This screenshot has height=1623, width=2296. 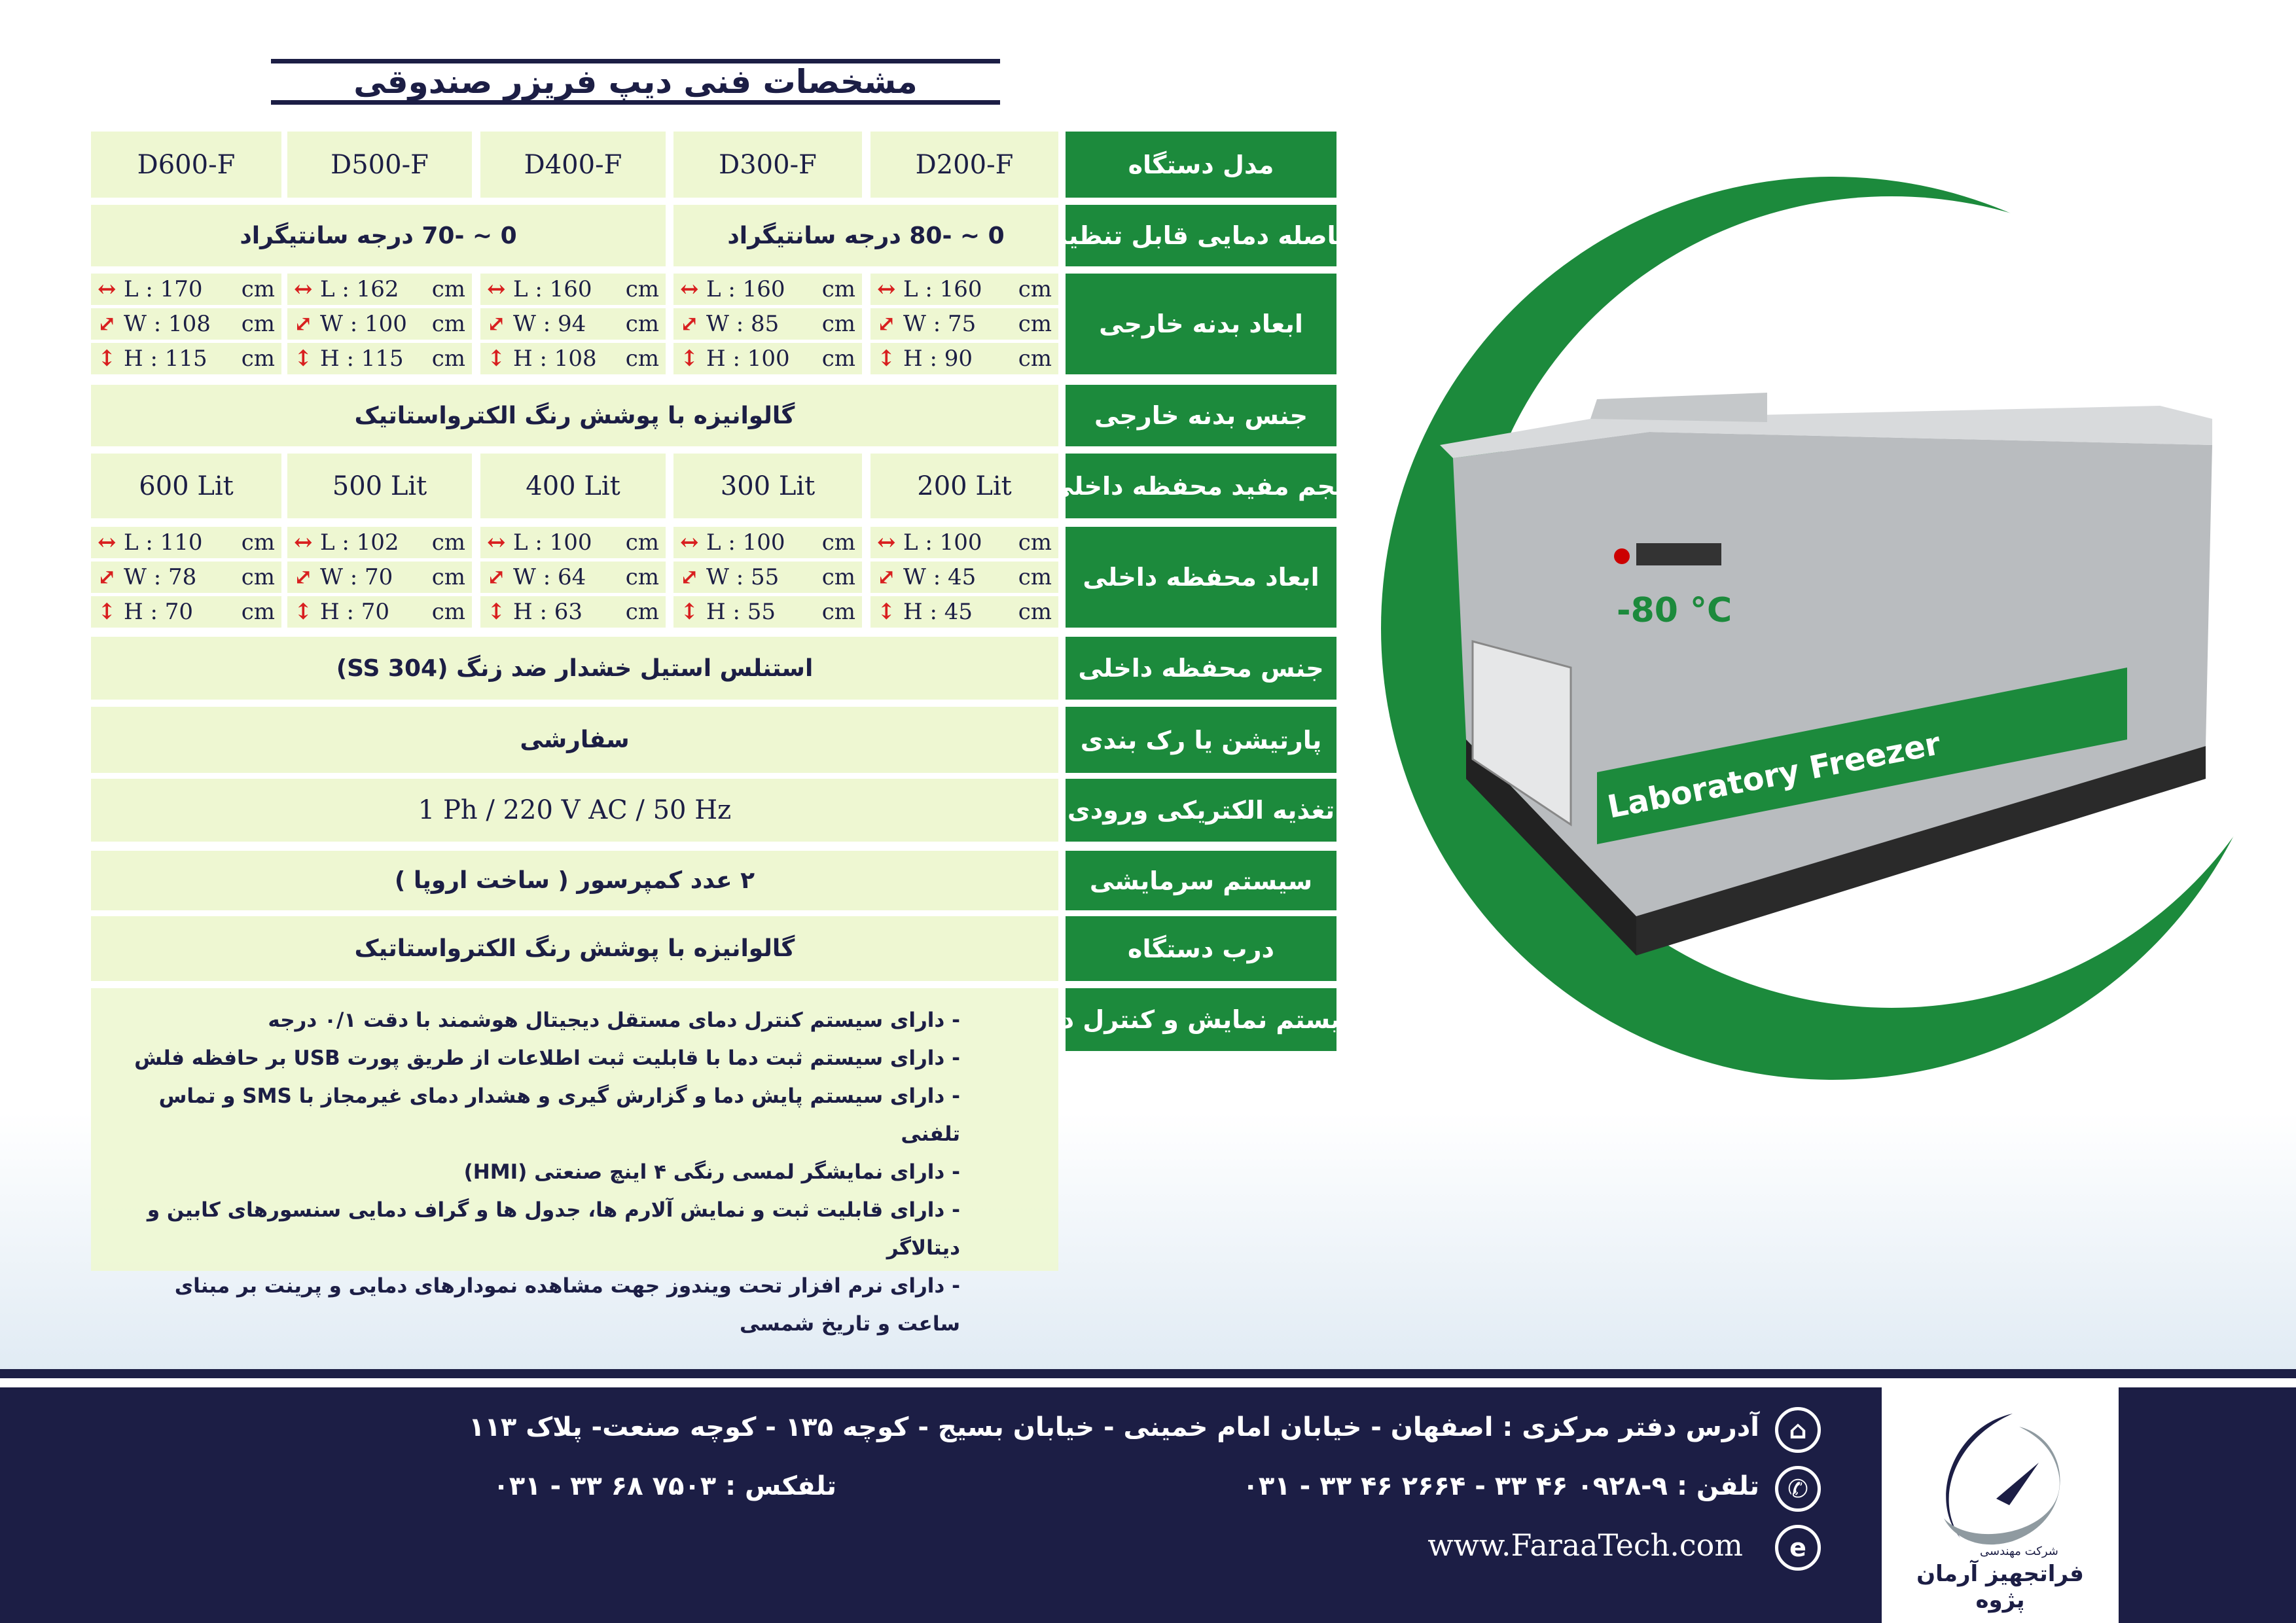 I want to click on value-model: D200-F, so click(x=964, y=165).